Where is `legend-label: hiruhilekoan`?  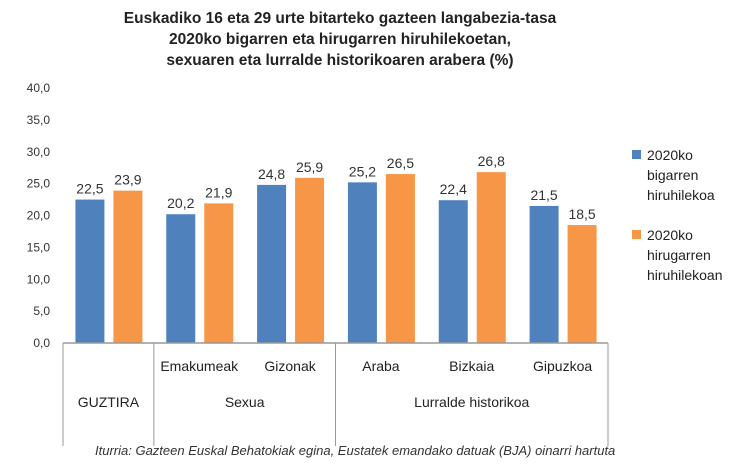 legend-label: hiruhilekoan is located at coordinates (685, 275).